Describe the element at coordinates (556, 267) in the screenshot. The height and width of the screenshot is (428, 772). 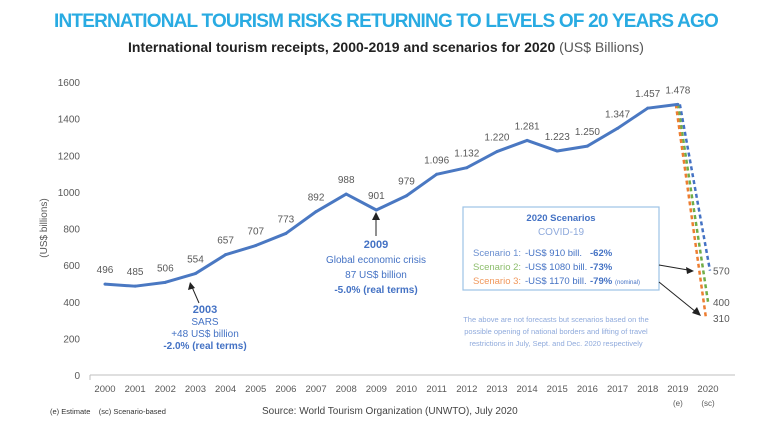
I see `scenario-value: -US$ 1080 bill.` at that location.